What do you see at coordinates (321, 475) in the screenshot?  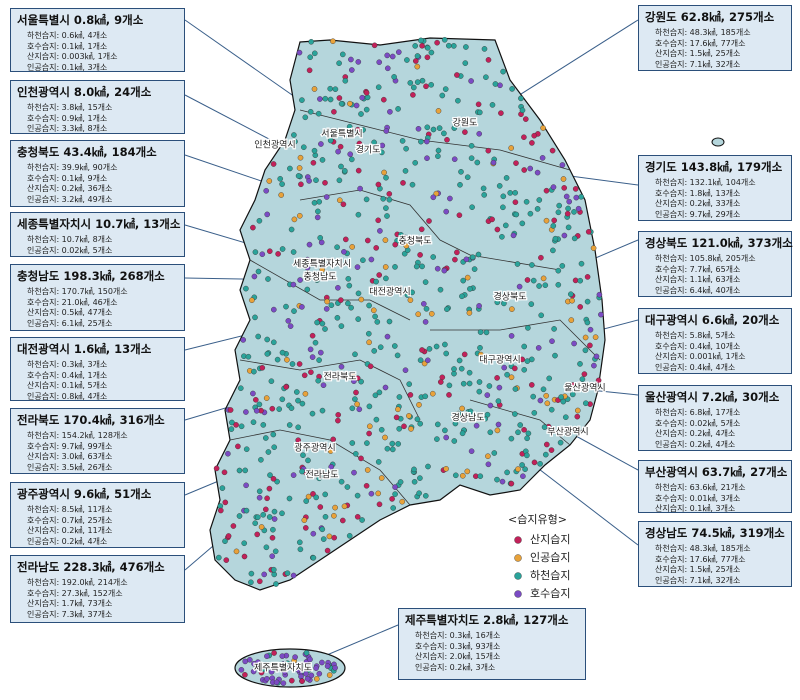 I see `region-label: 전라남도` at bounding box center [321, 475].